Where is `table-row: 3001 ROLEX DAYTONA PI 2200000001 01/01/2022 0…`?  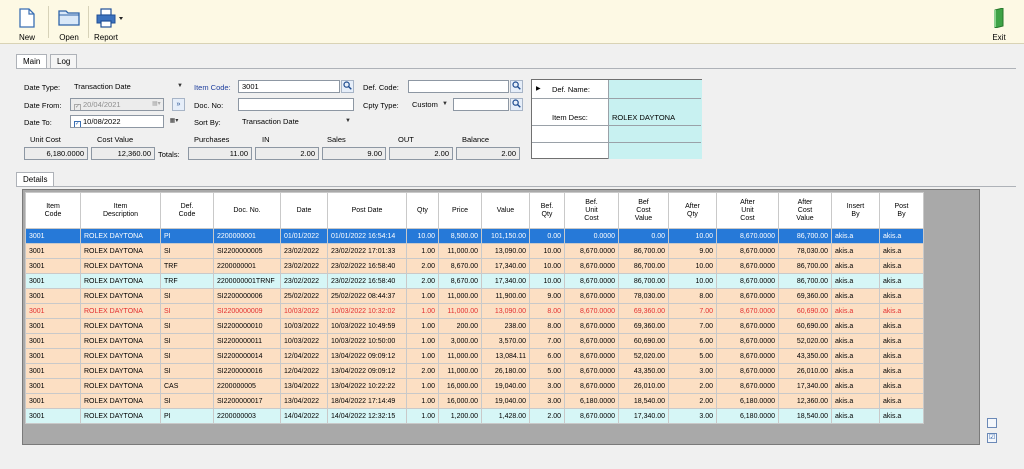
table-row: 3001 ROLEX DAYTONA PI 2200000001 01/01/2022 0… is located at coordinates (474, 236).